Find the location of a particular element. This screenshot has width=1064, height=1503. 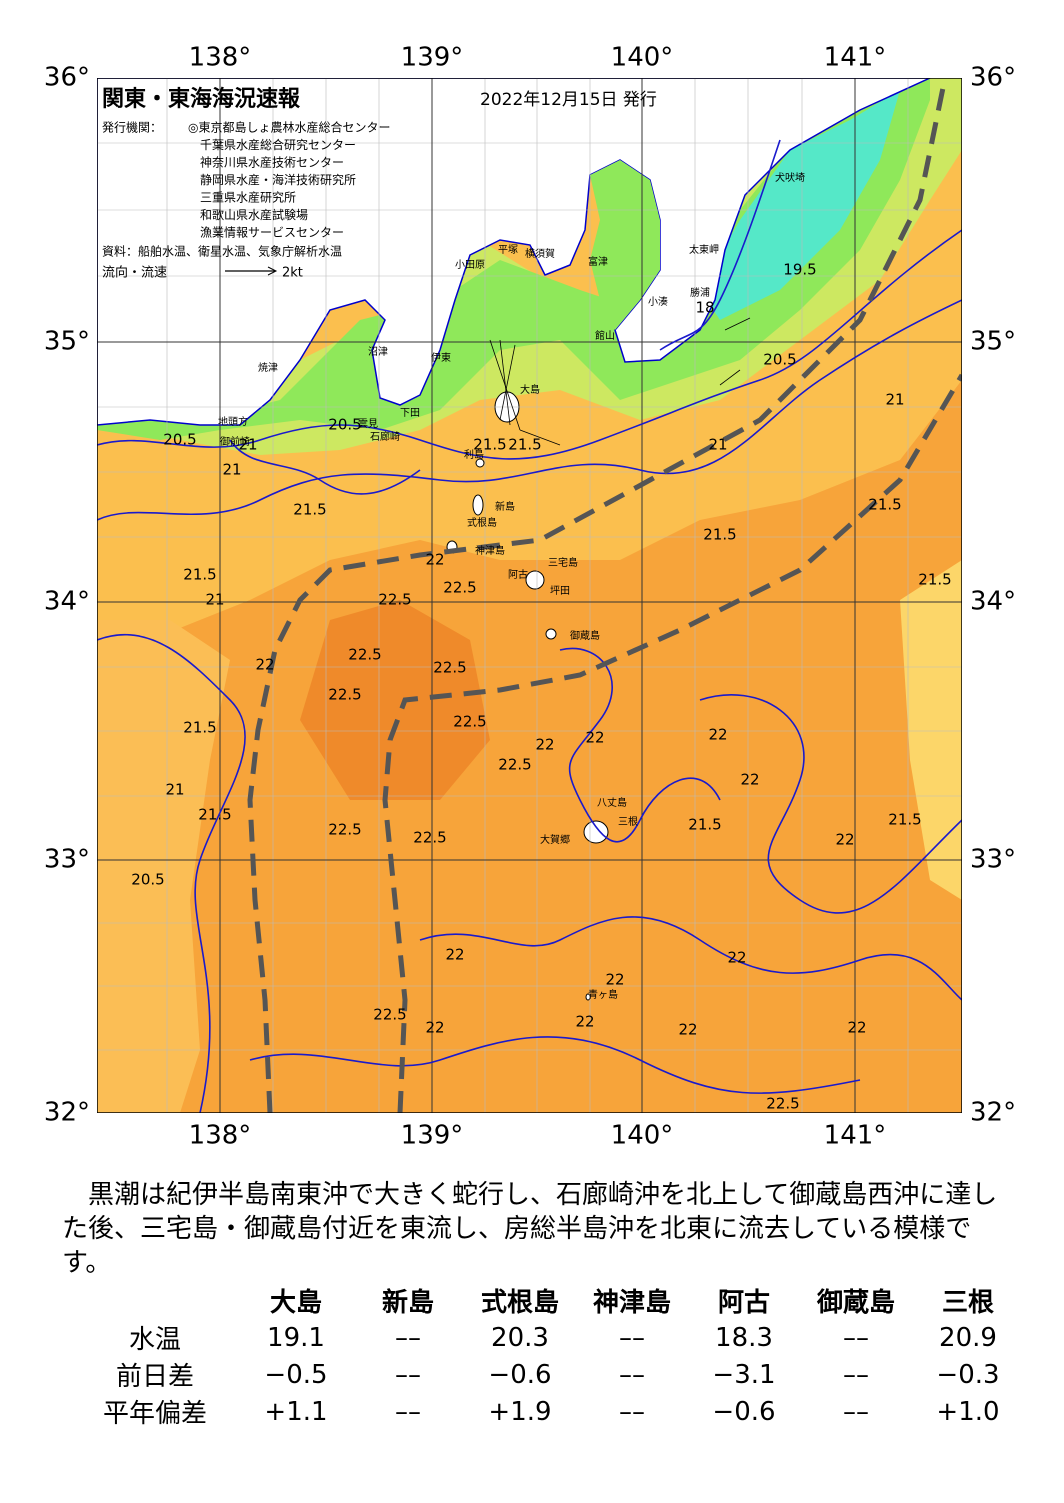

table-cell: −0.5 is located at coordinates (296, 1374).